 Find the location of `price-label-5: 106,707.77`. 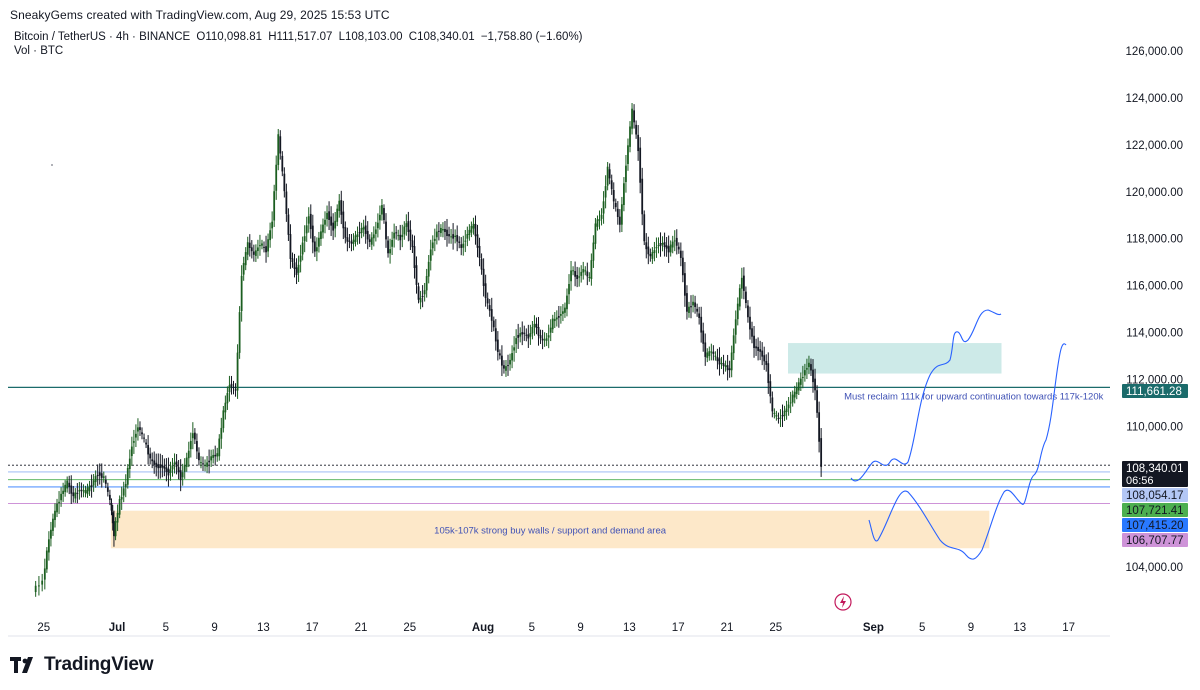

price-label-5: 106,707.77 is located at coordinates (1155, 541).